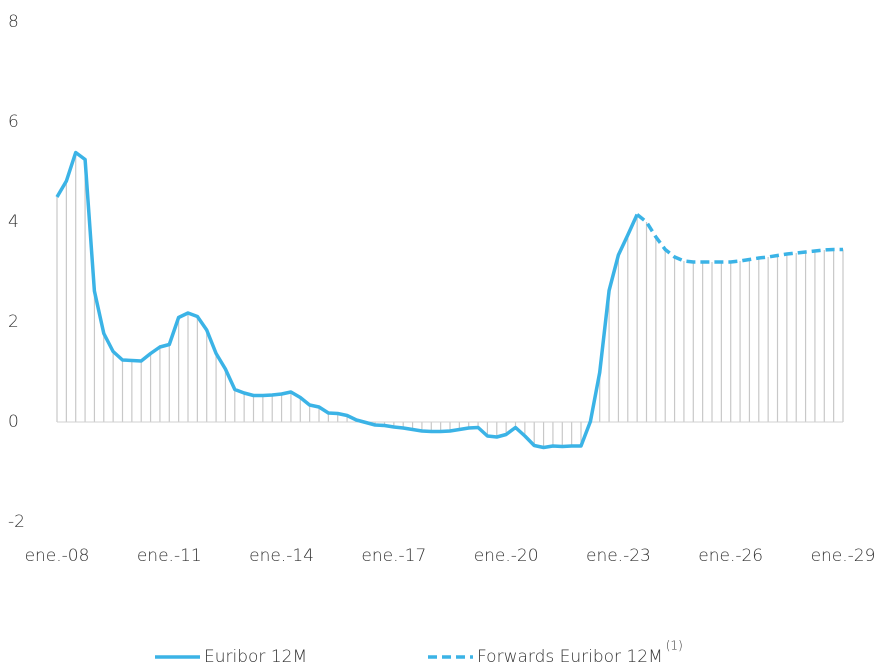 This screenshot has height=665, width=889. What do you see at coordinates (16, 522) in the screenshot?
I see `y-tick-label: -2` at bounding box center [16, 522].